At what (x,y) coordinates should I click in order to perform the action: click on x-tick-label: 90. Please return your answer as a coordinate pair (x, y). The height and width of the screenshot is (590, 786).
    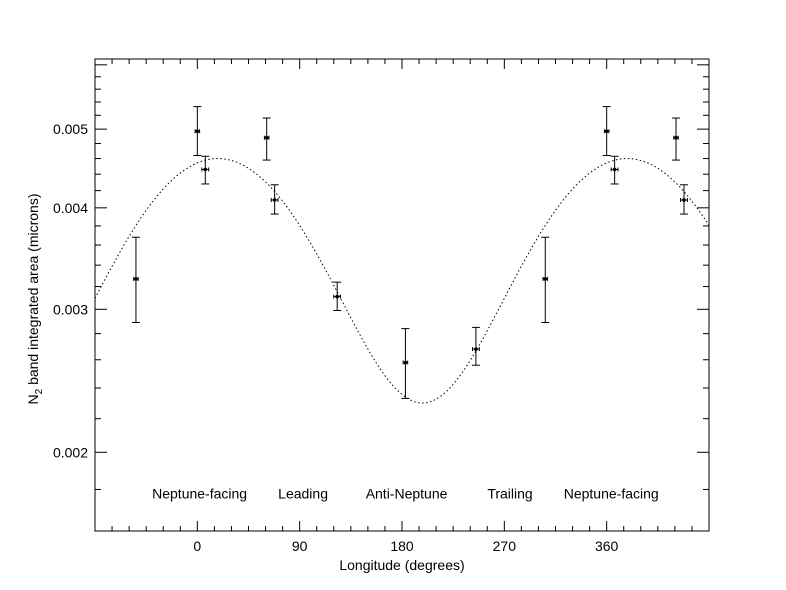
    Looking at the image, I should click on (300, 546).